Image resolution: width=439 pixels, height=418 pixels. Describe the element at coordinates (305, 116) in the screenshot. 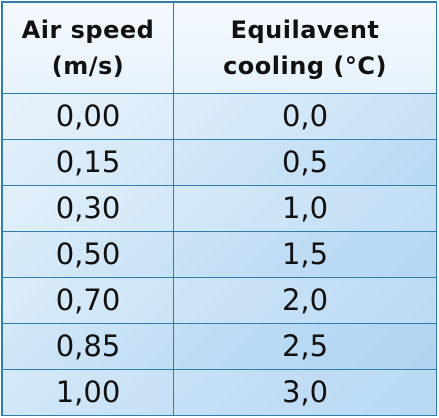

I see `cooling-cell: 0,0` at that location.